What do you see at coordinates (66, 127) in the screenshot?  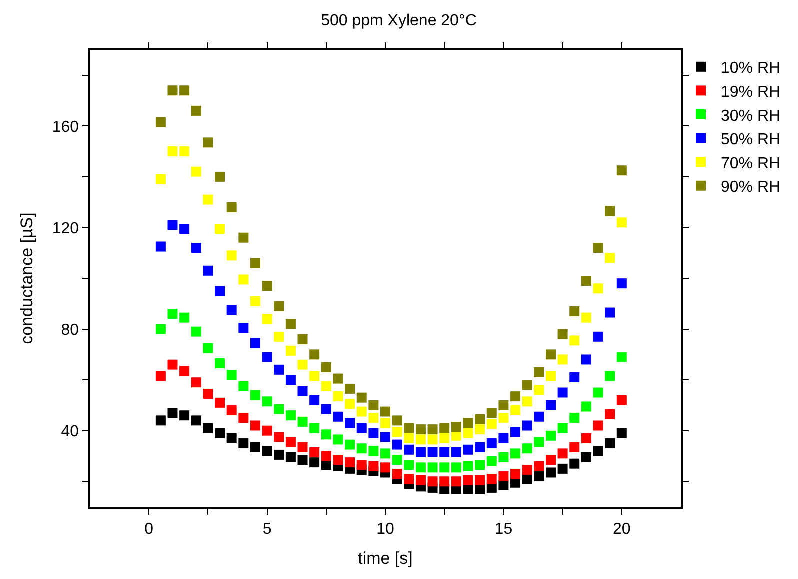 I see `y-tick-label: 160` at bounding box center [66, 127].